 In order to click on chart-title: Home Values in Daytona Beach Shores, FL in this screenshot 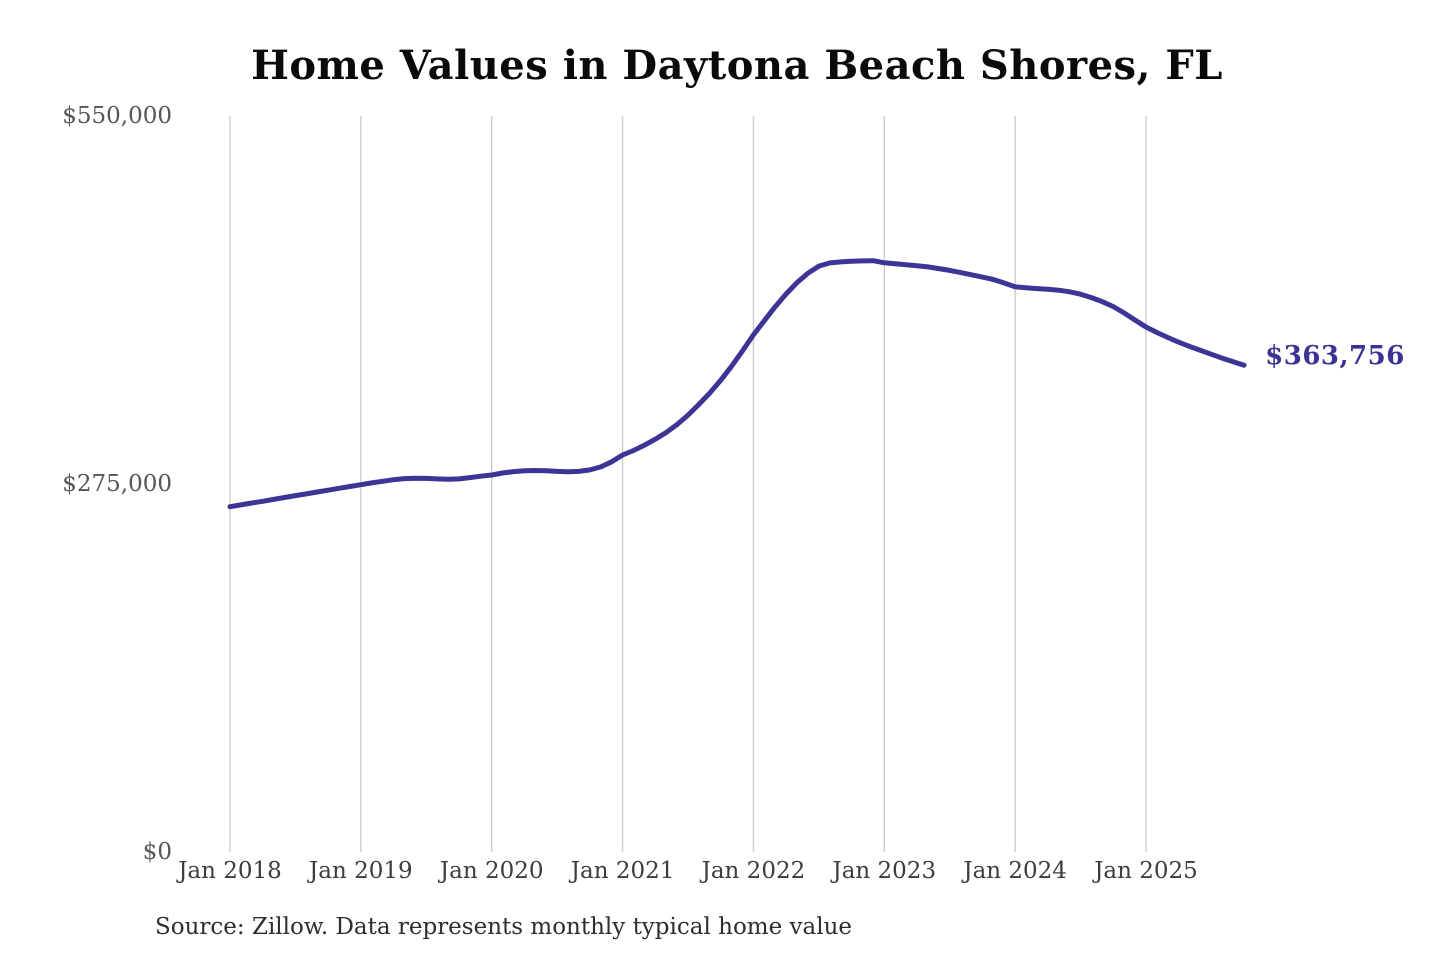, I will do `click(737, 65)`.